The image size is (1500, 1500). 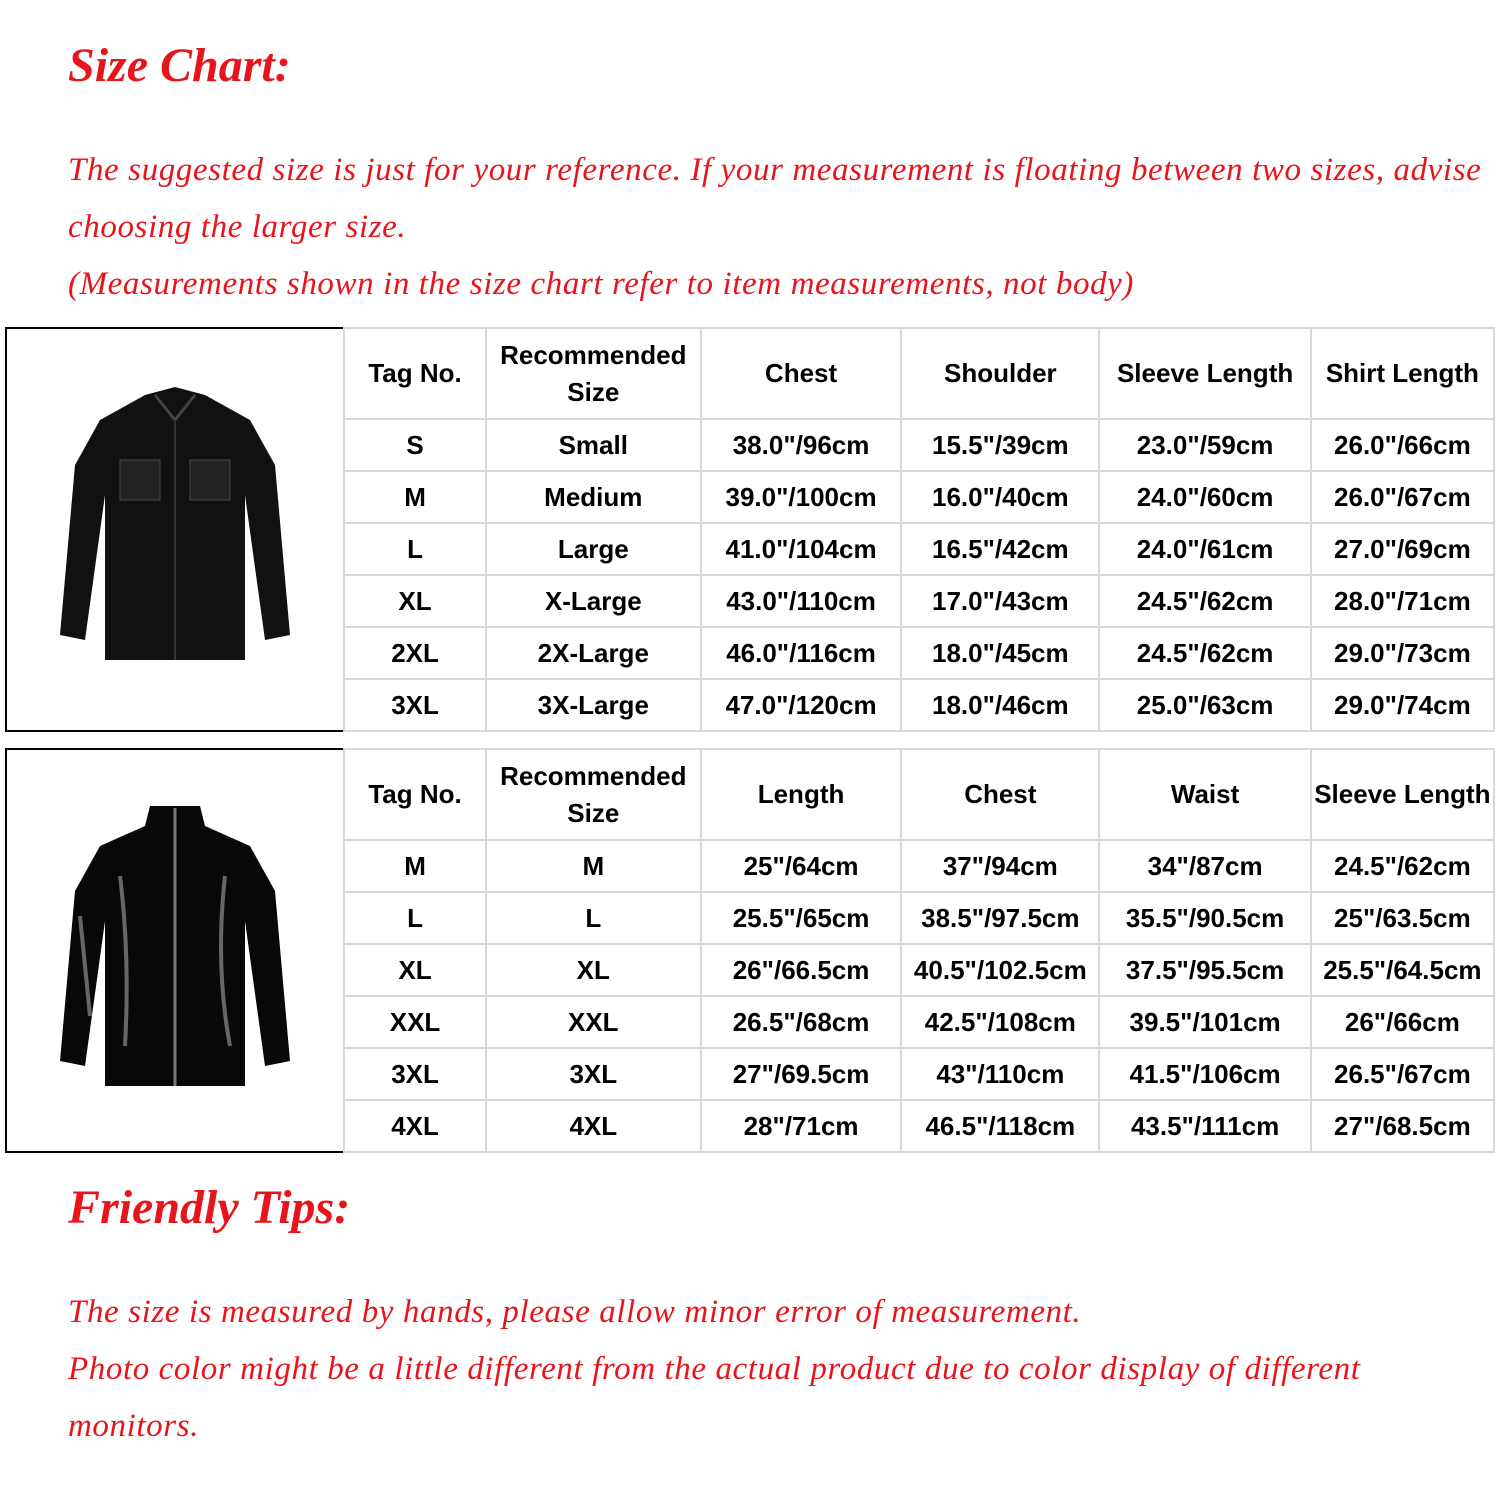 I want to click on cell: 24.0"/60cm, so click(x=1205, y=497).